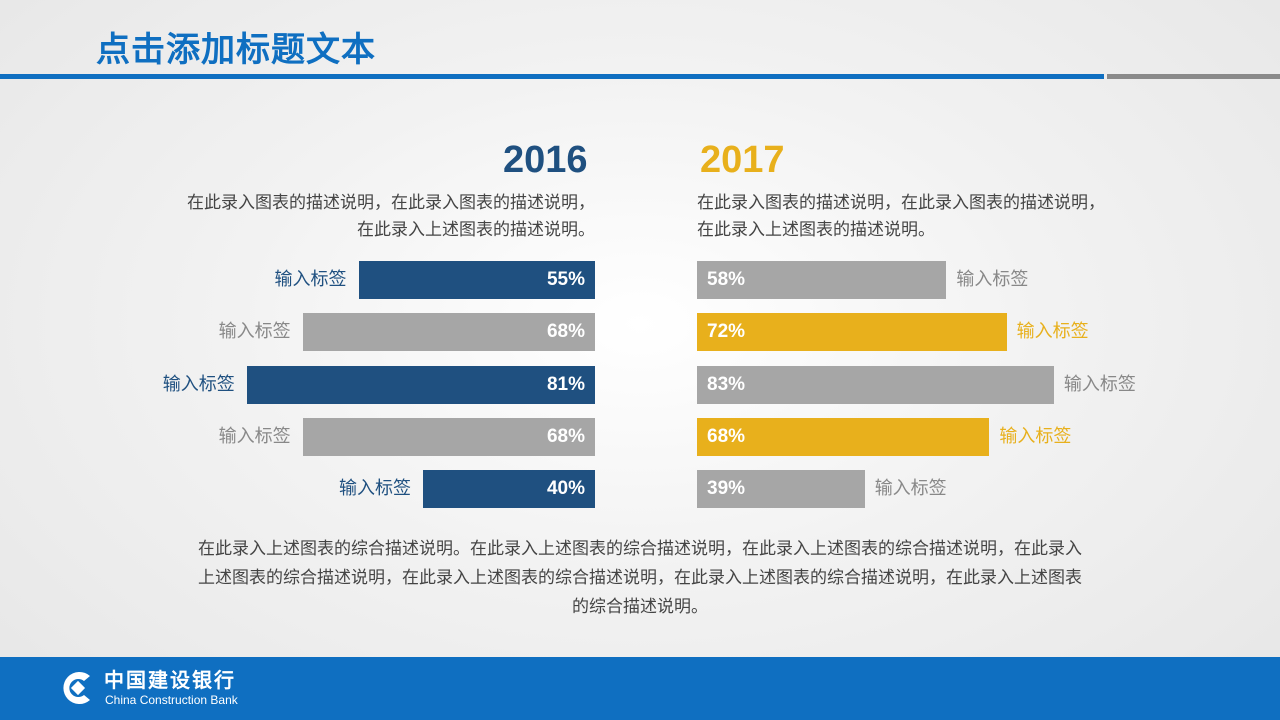 The image size is (1280, 720). I want to click on bar-2016-1: 55%, so click(476, 280).